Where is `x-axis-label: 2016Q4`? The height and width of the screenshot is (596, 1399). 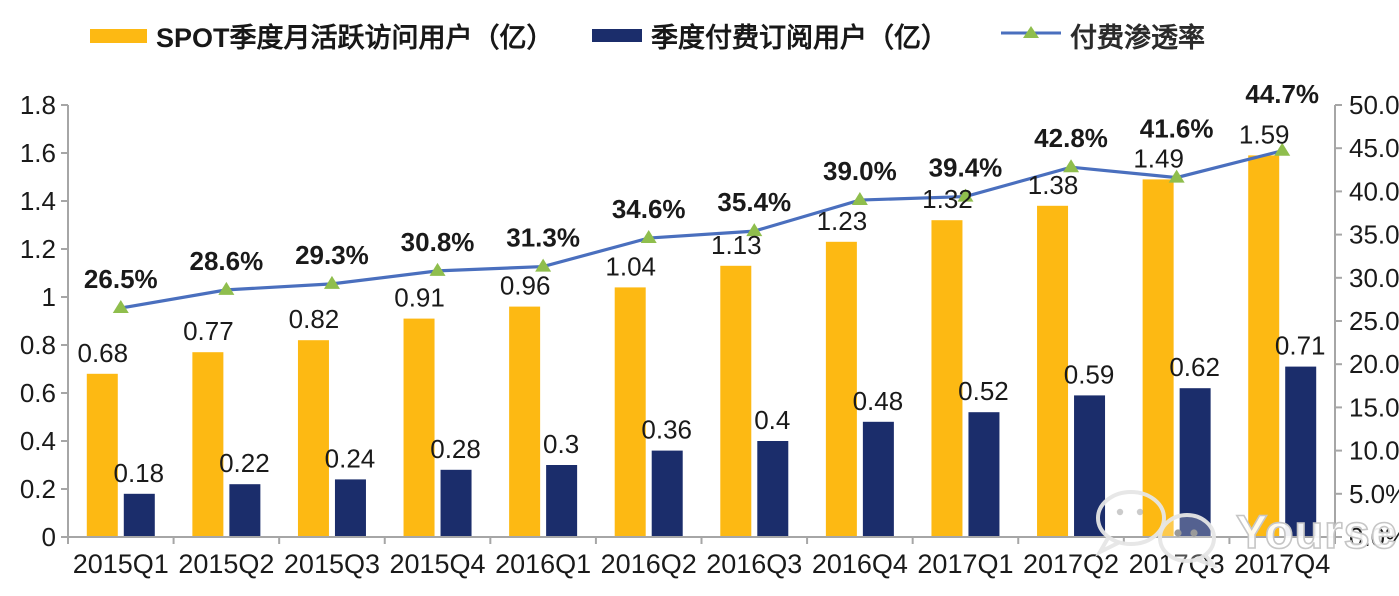
x-axis-label: 2016Q4 is located at coordinates (860, 564).